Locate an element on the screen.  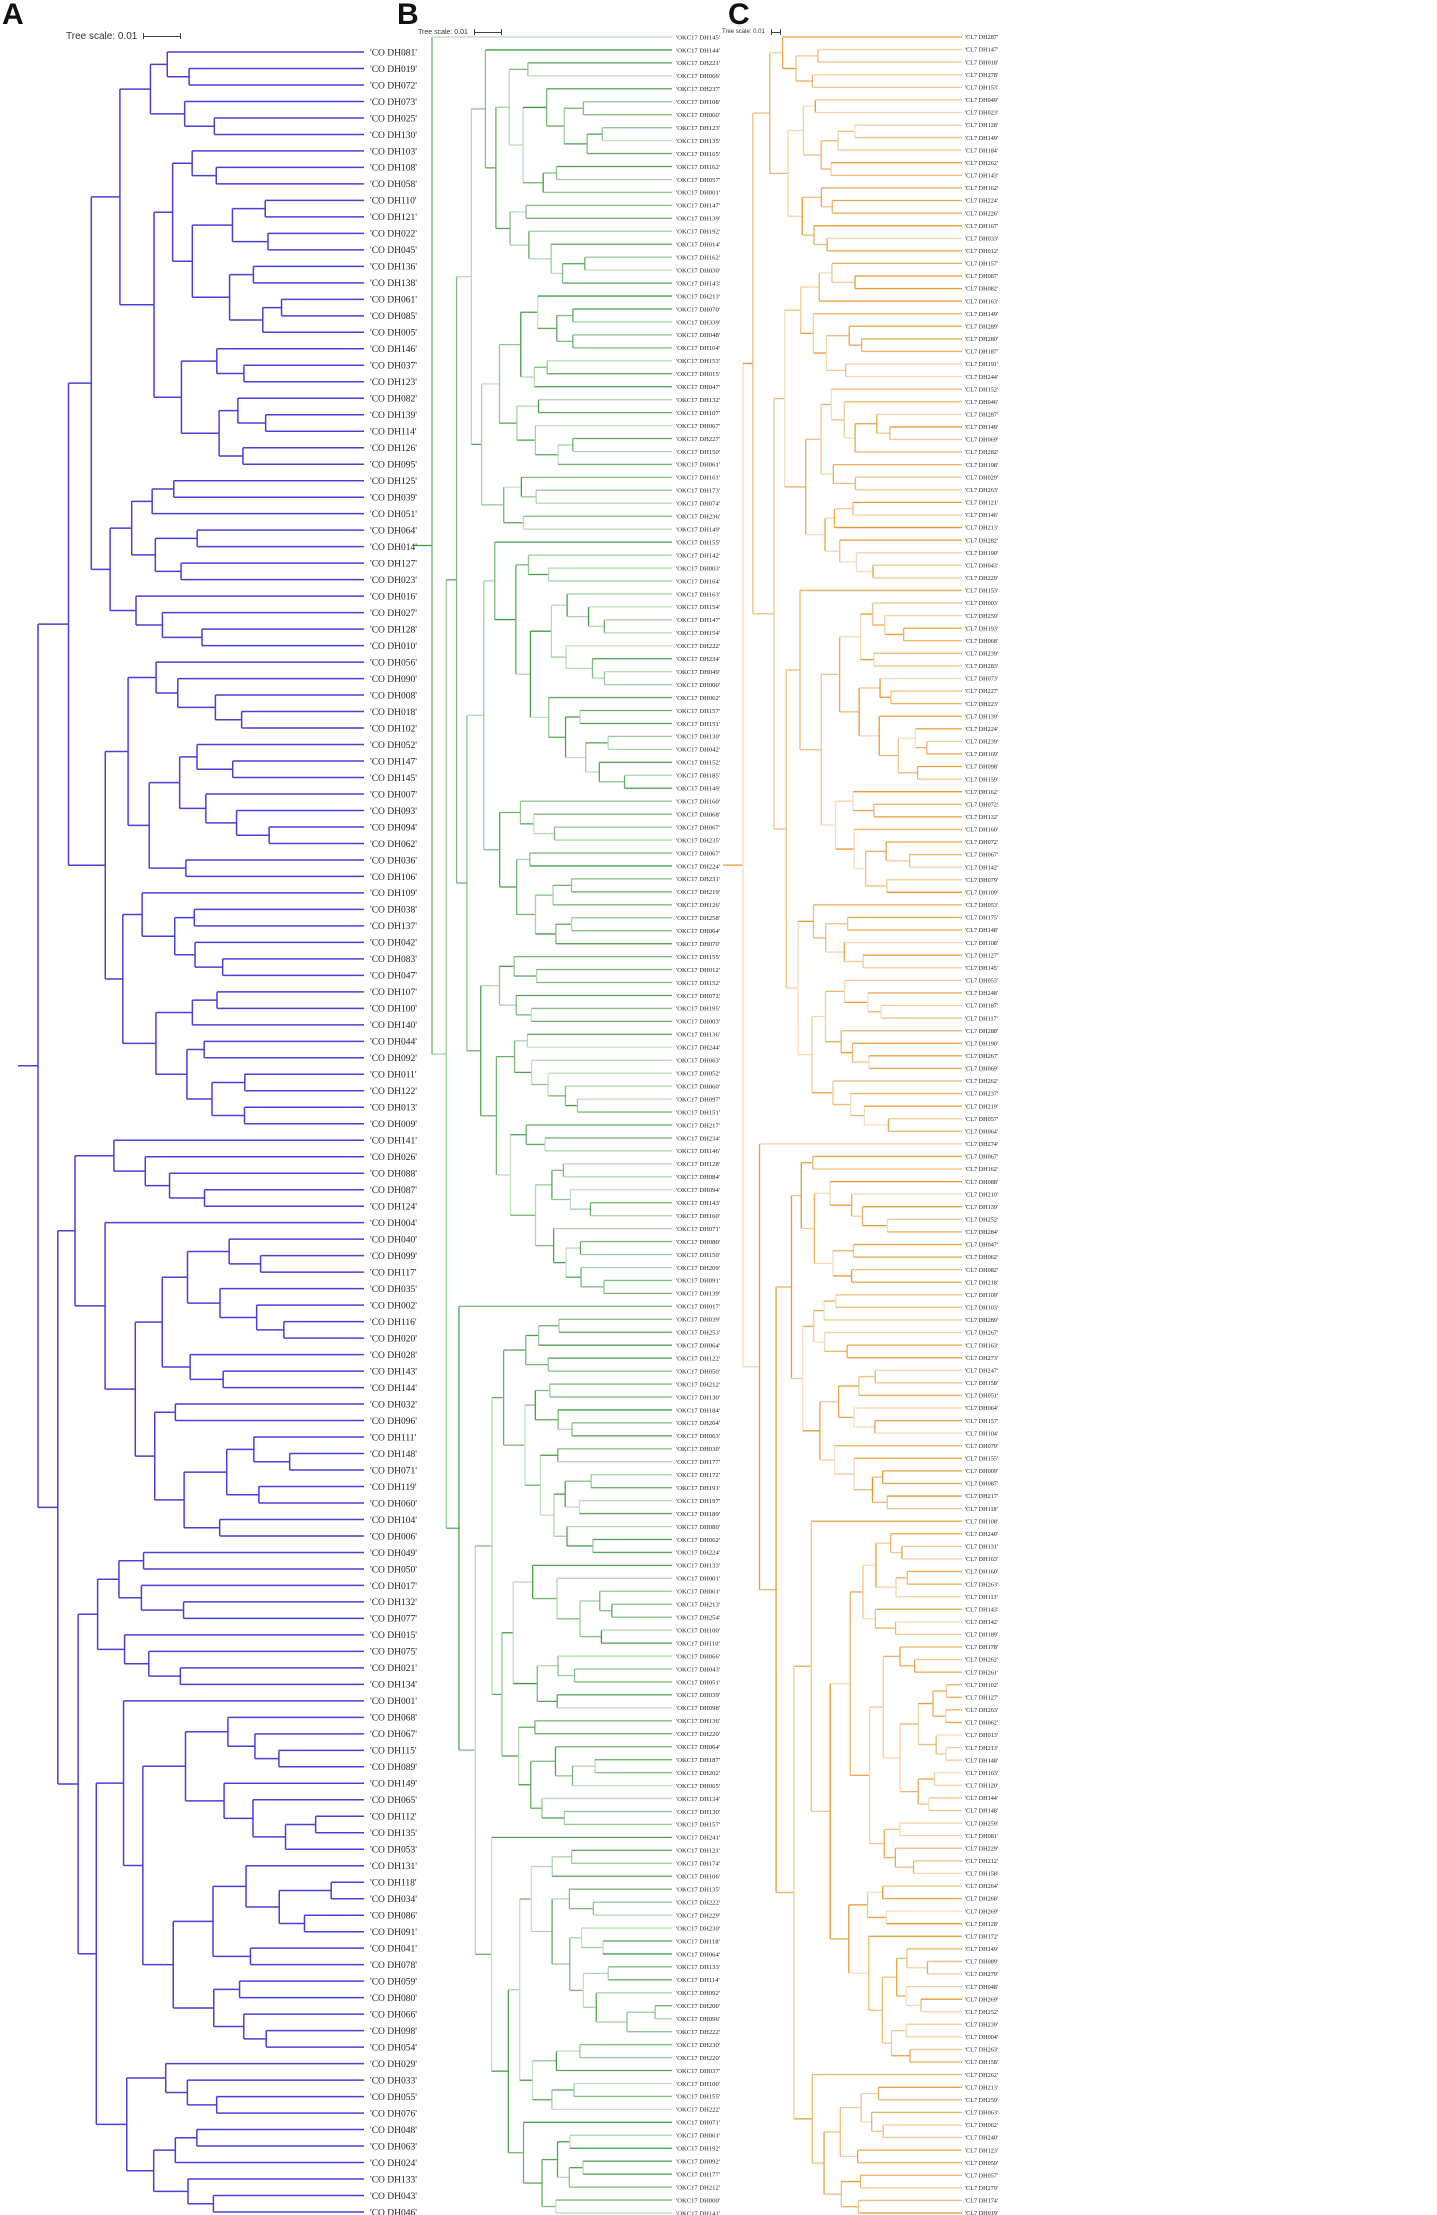
panel-letter: C is located at coordinates (739, 15).